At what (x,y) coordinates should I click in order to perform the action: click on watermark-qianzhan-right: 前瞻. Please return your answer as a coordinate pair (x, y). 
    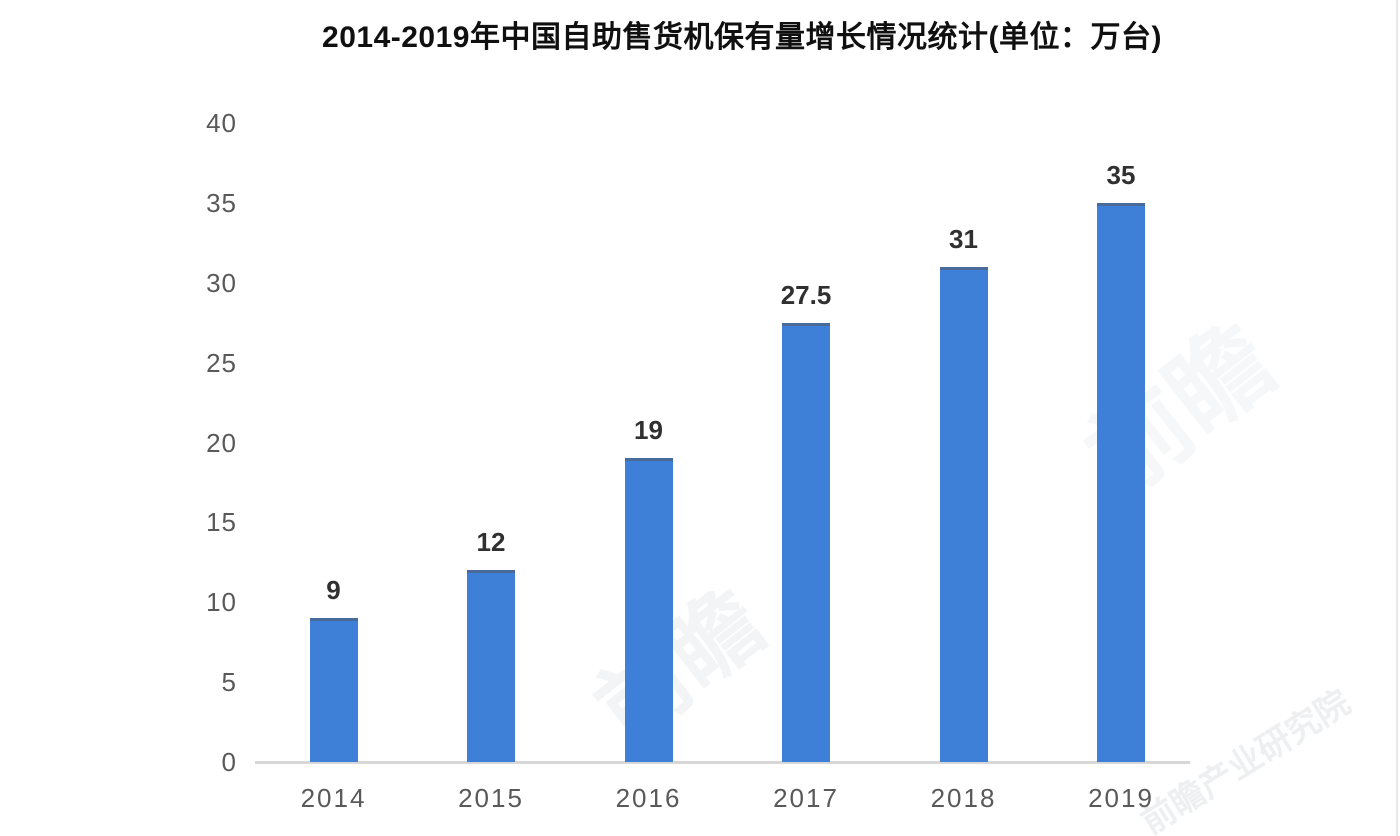
    Looking at the image, I should click on (1181, 410).